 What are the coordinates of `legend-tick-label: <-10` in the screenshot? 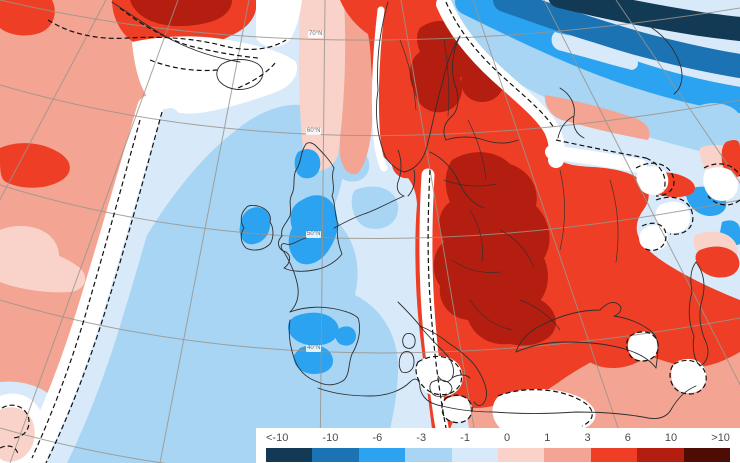 It's located at (277, 438).